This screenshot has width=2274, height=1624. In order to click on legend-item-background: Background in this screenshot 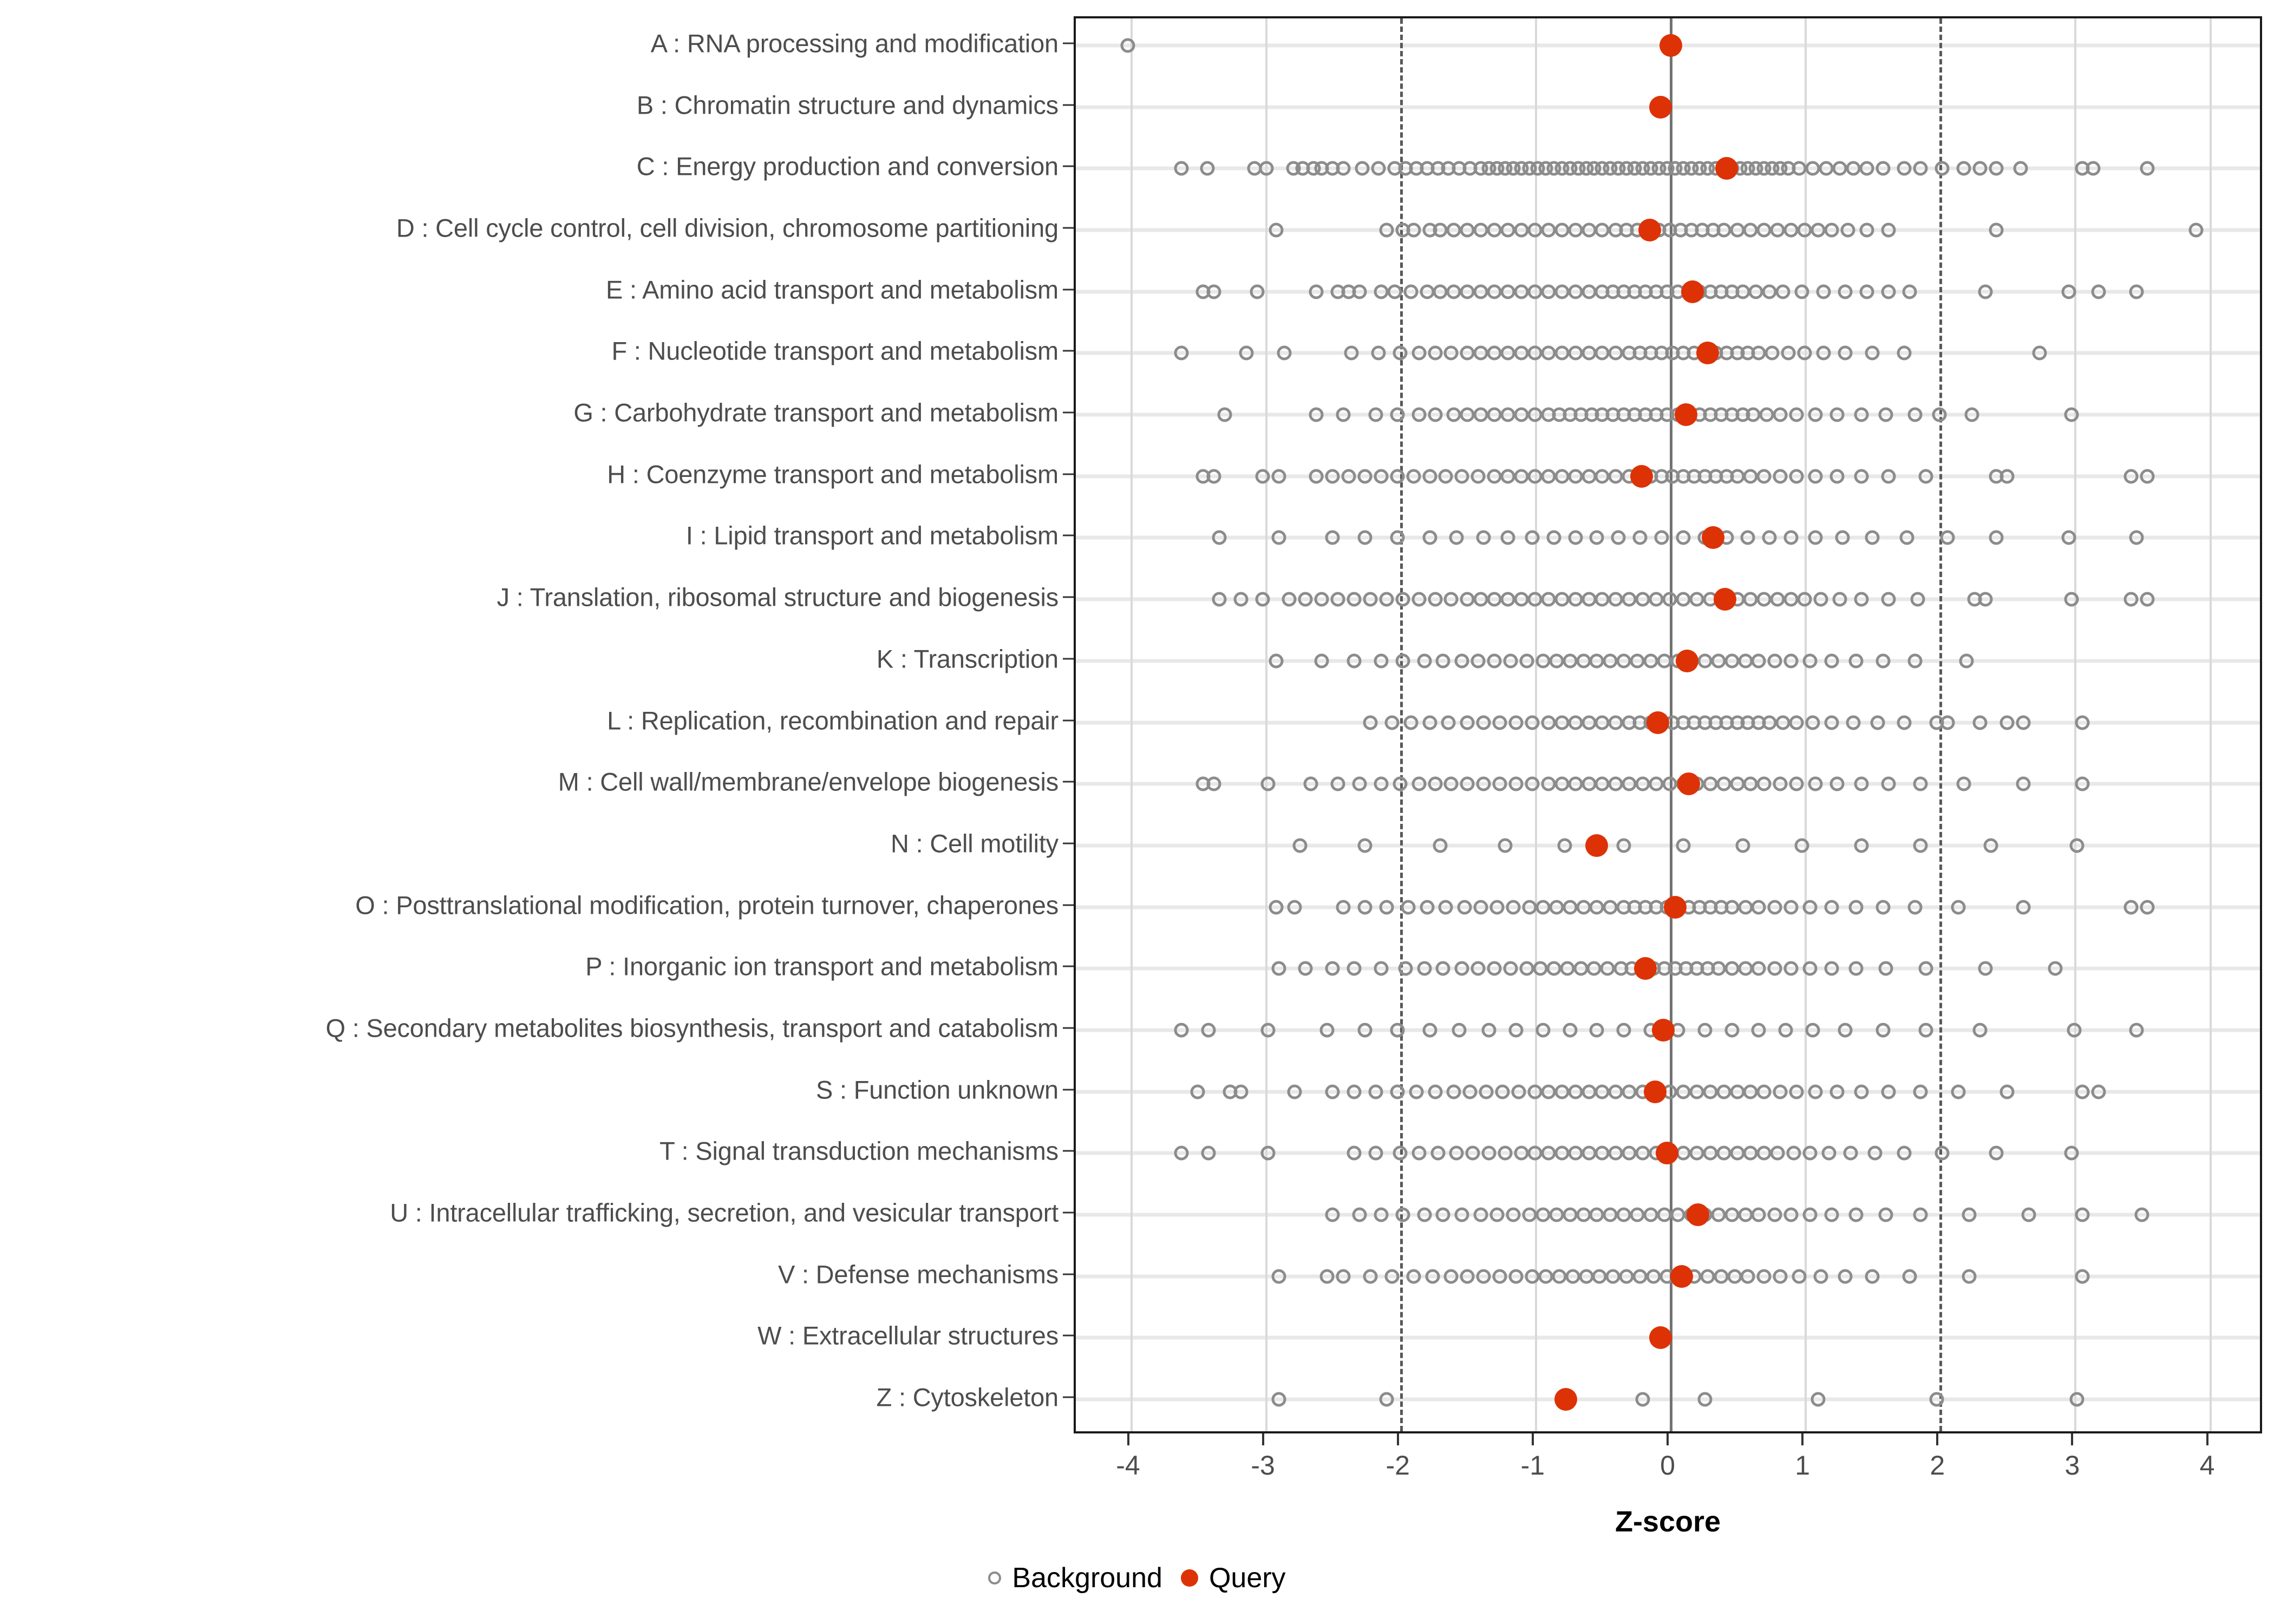, I will do `click(1075, 1578)`.